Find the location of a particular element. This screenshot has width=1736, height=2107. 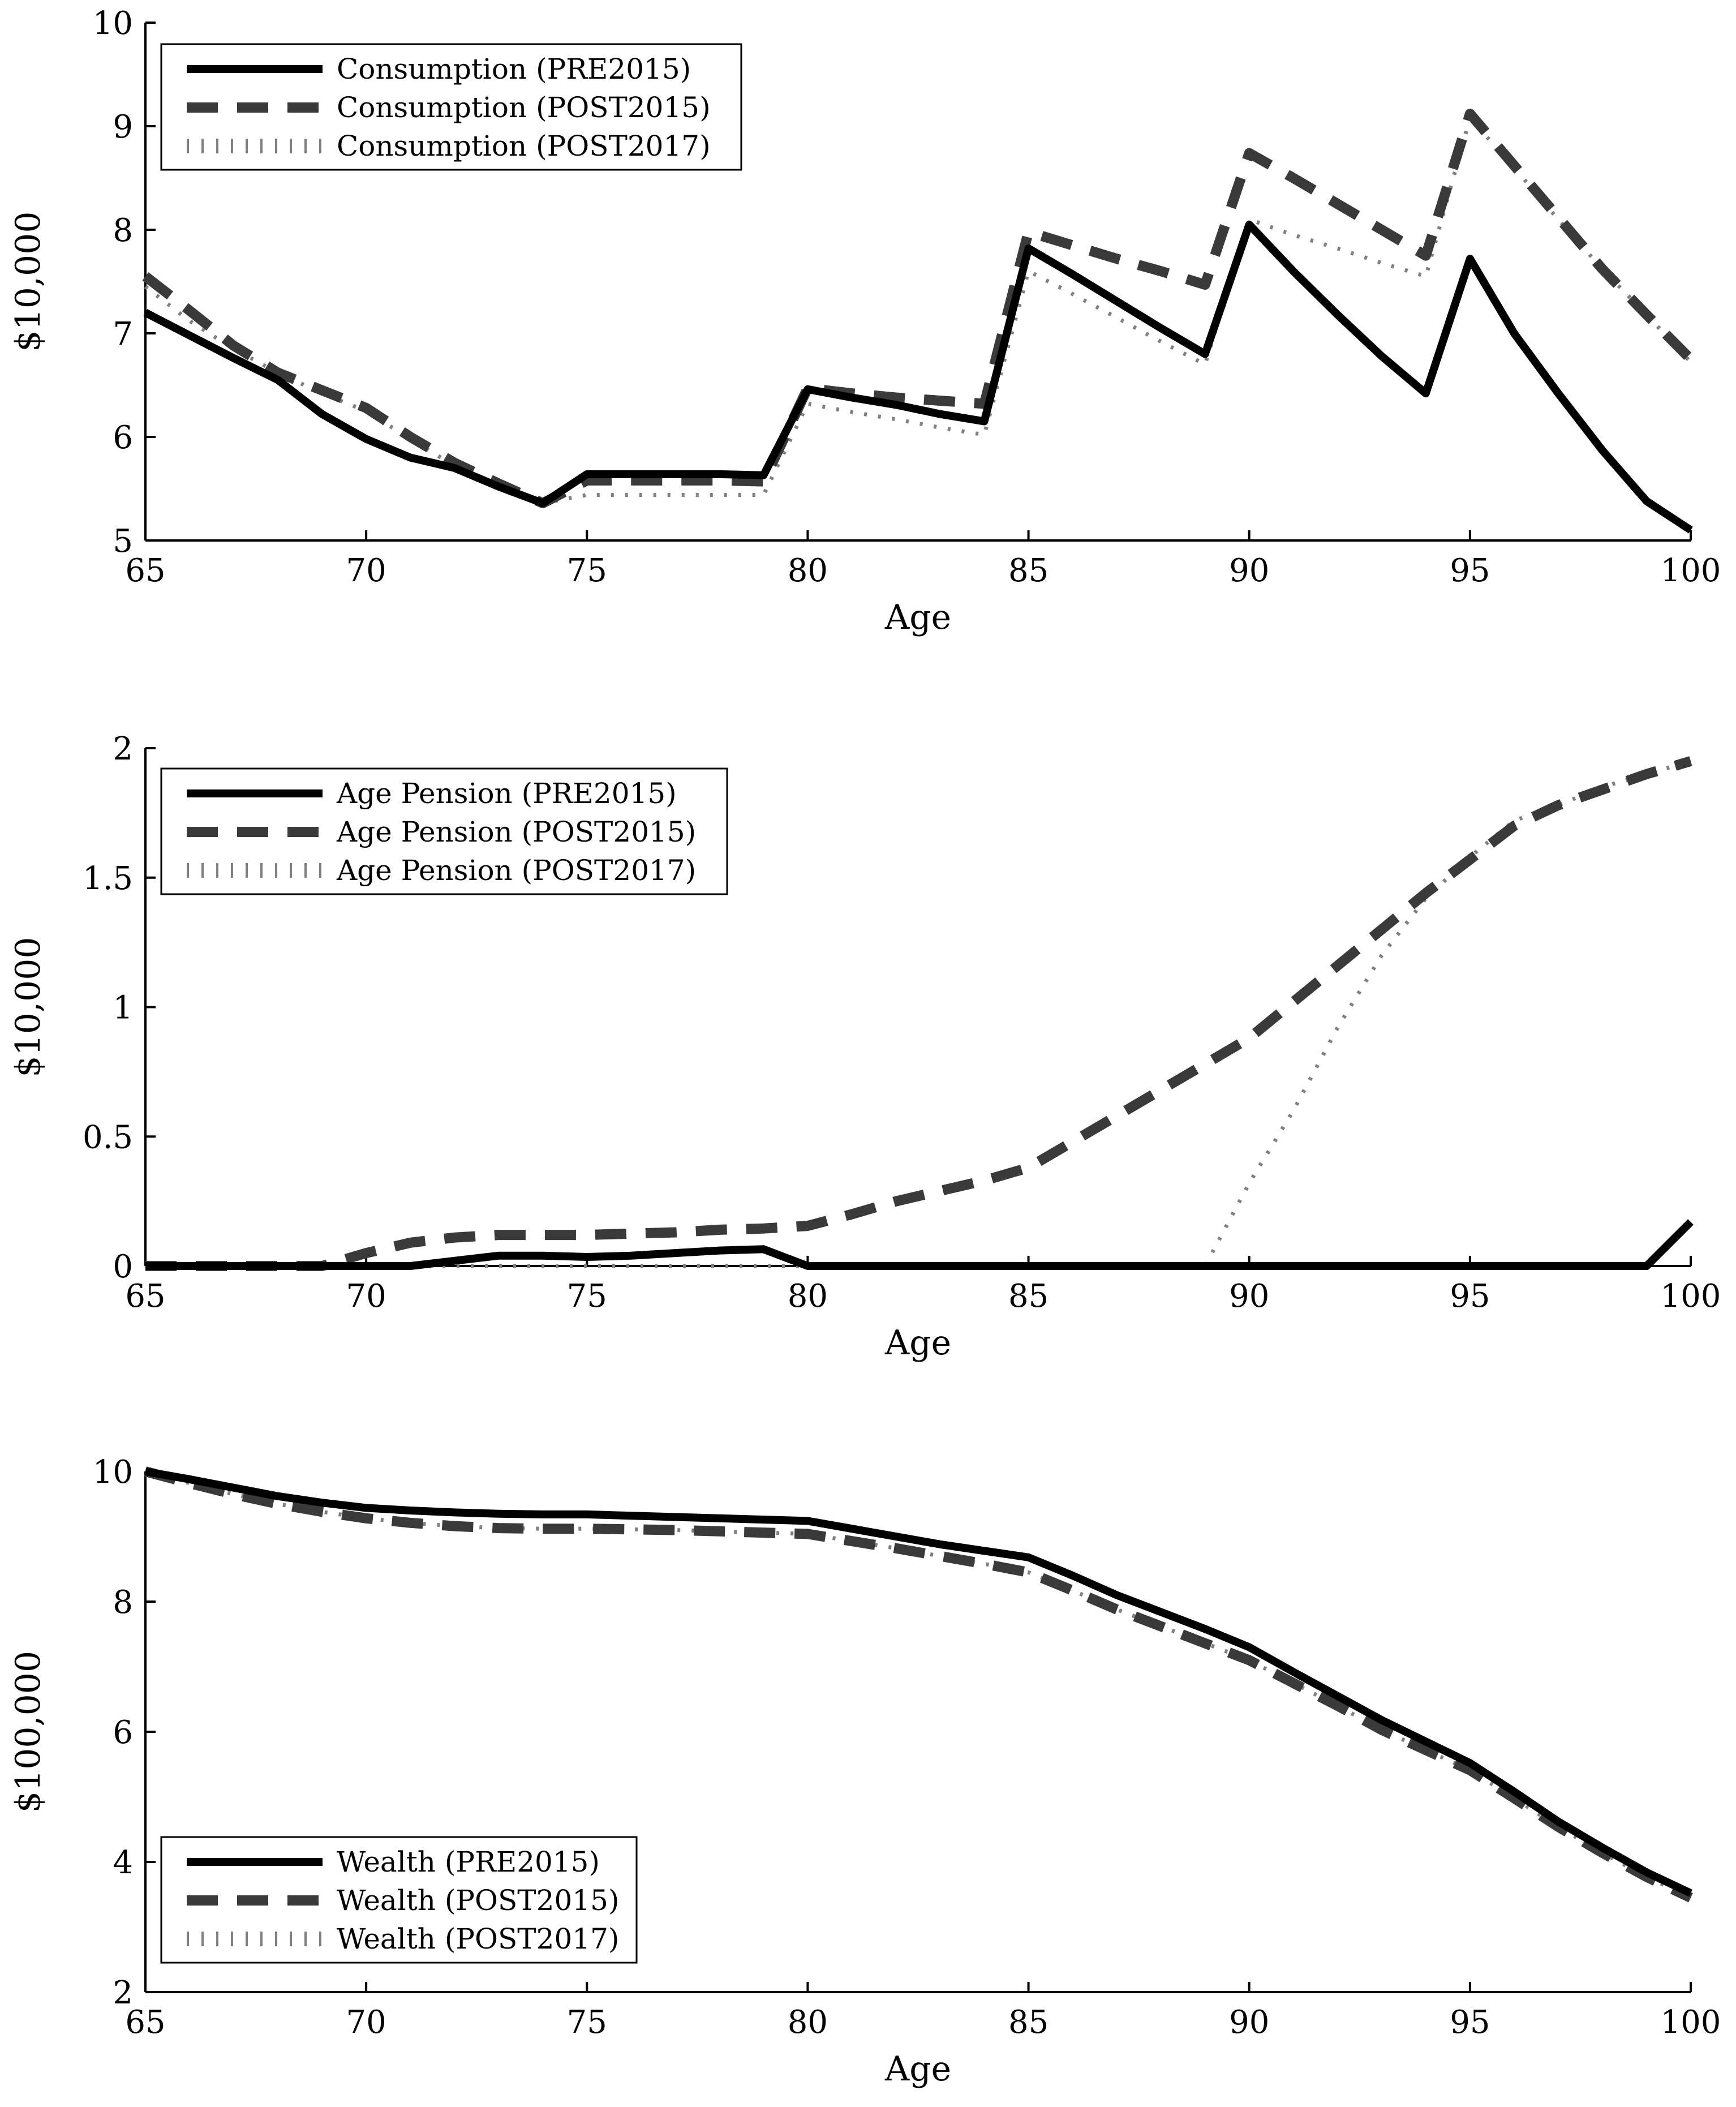

legend-label: Wealth (PRE2015) is located at coordinates (468, 1862).